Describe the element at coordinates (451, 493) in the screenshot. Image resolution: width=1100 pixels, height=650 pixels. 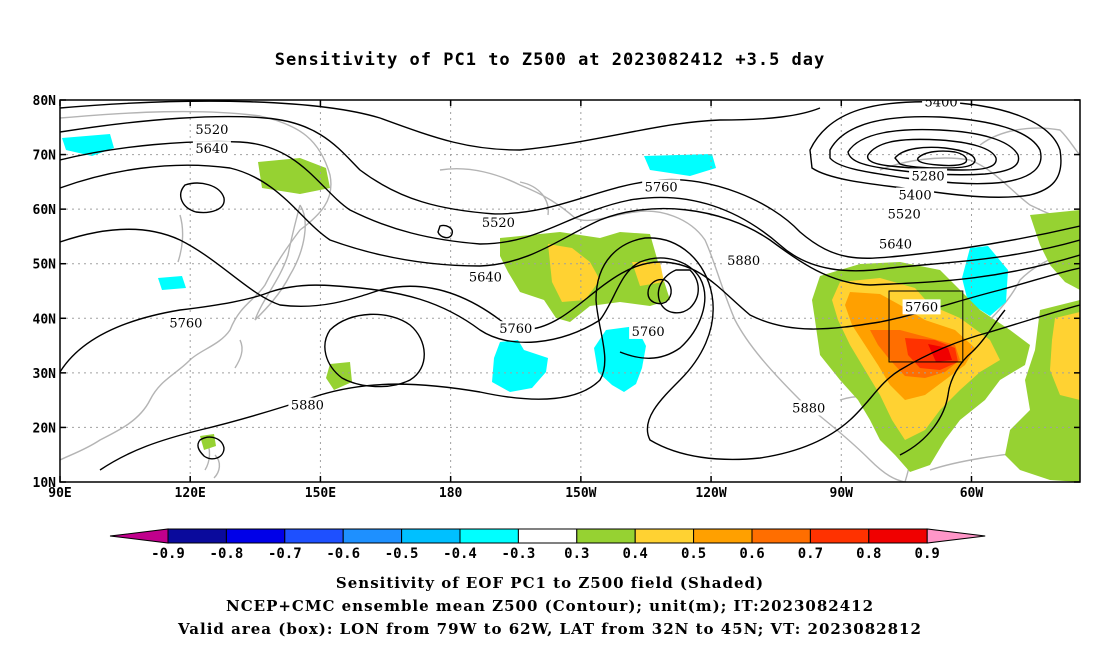
I see `lon-tick-label: 180` at that location.